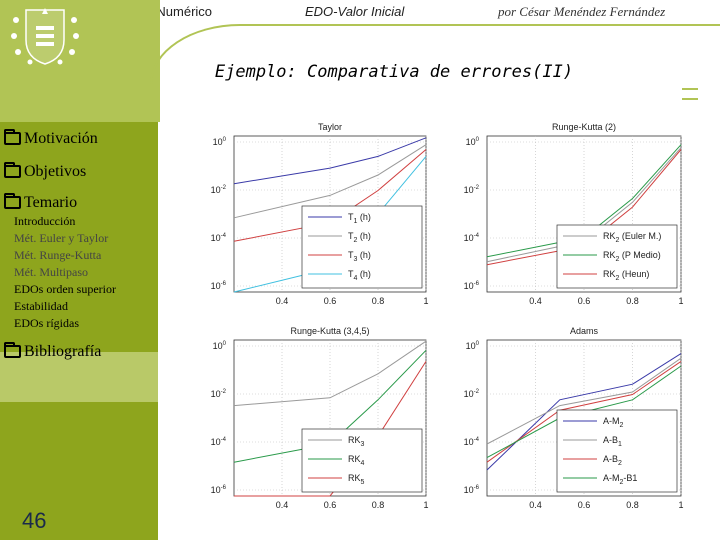  What do you see at coordinates (394, 72) in the screenshot?
I see `slide-title: Ejemplo: Comparativa de errores(II)` at bounding box center [394, 72].